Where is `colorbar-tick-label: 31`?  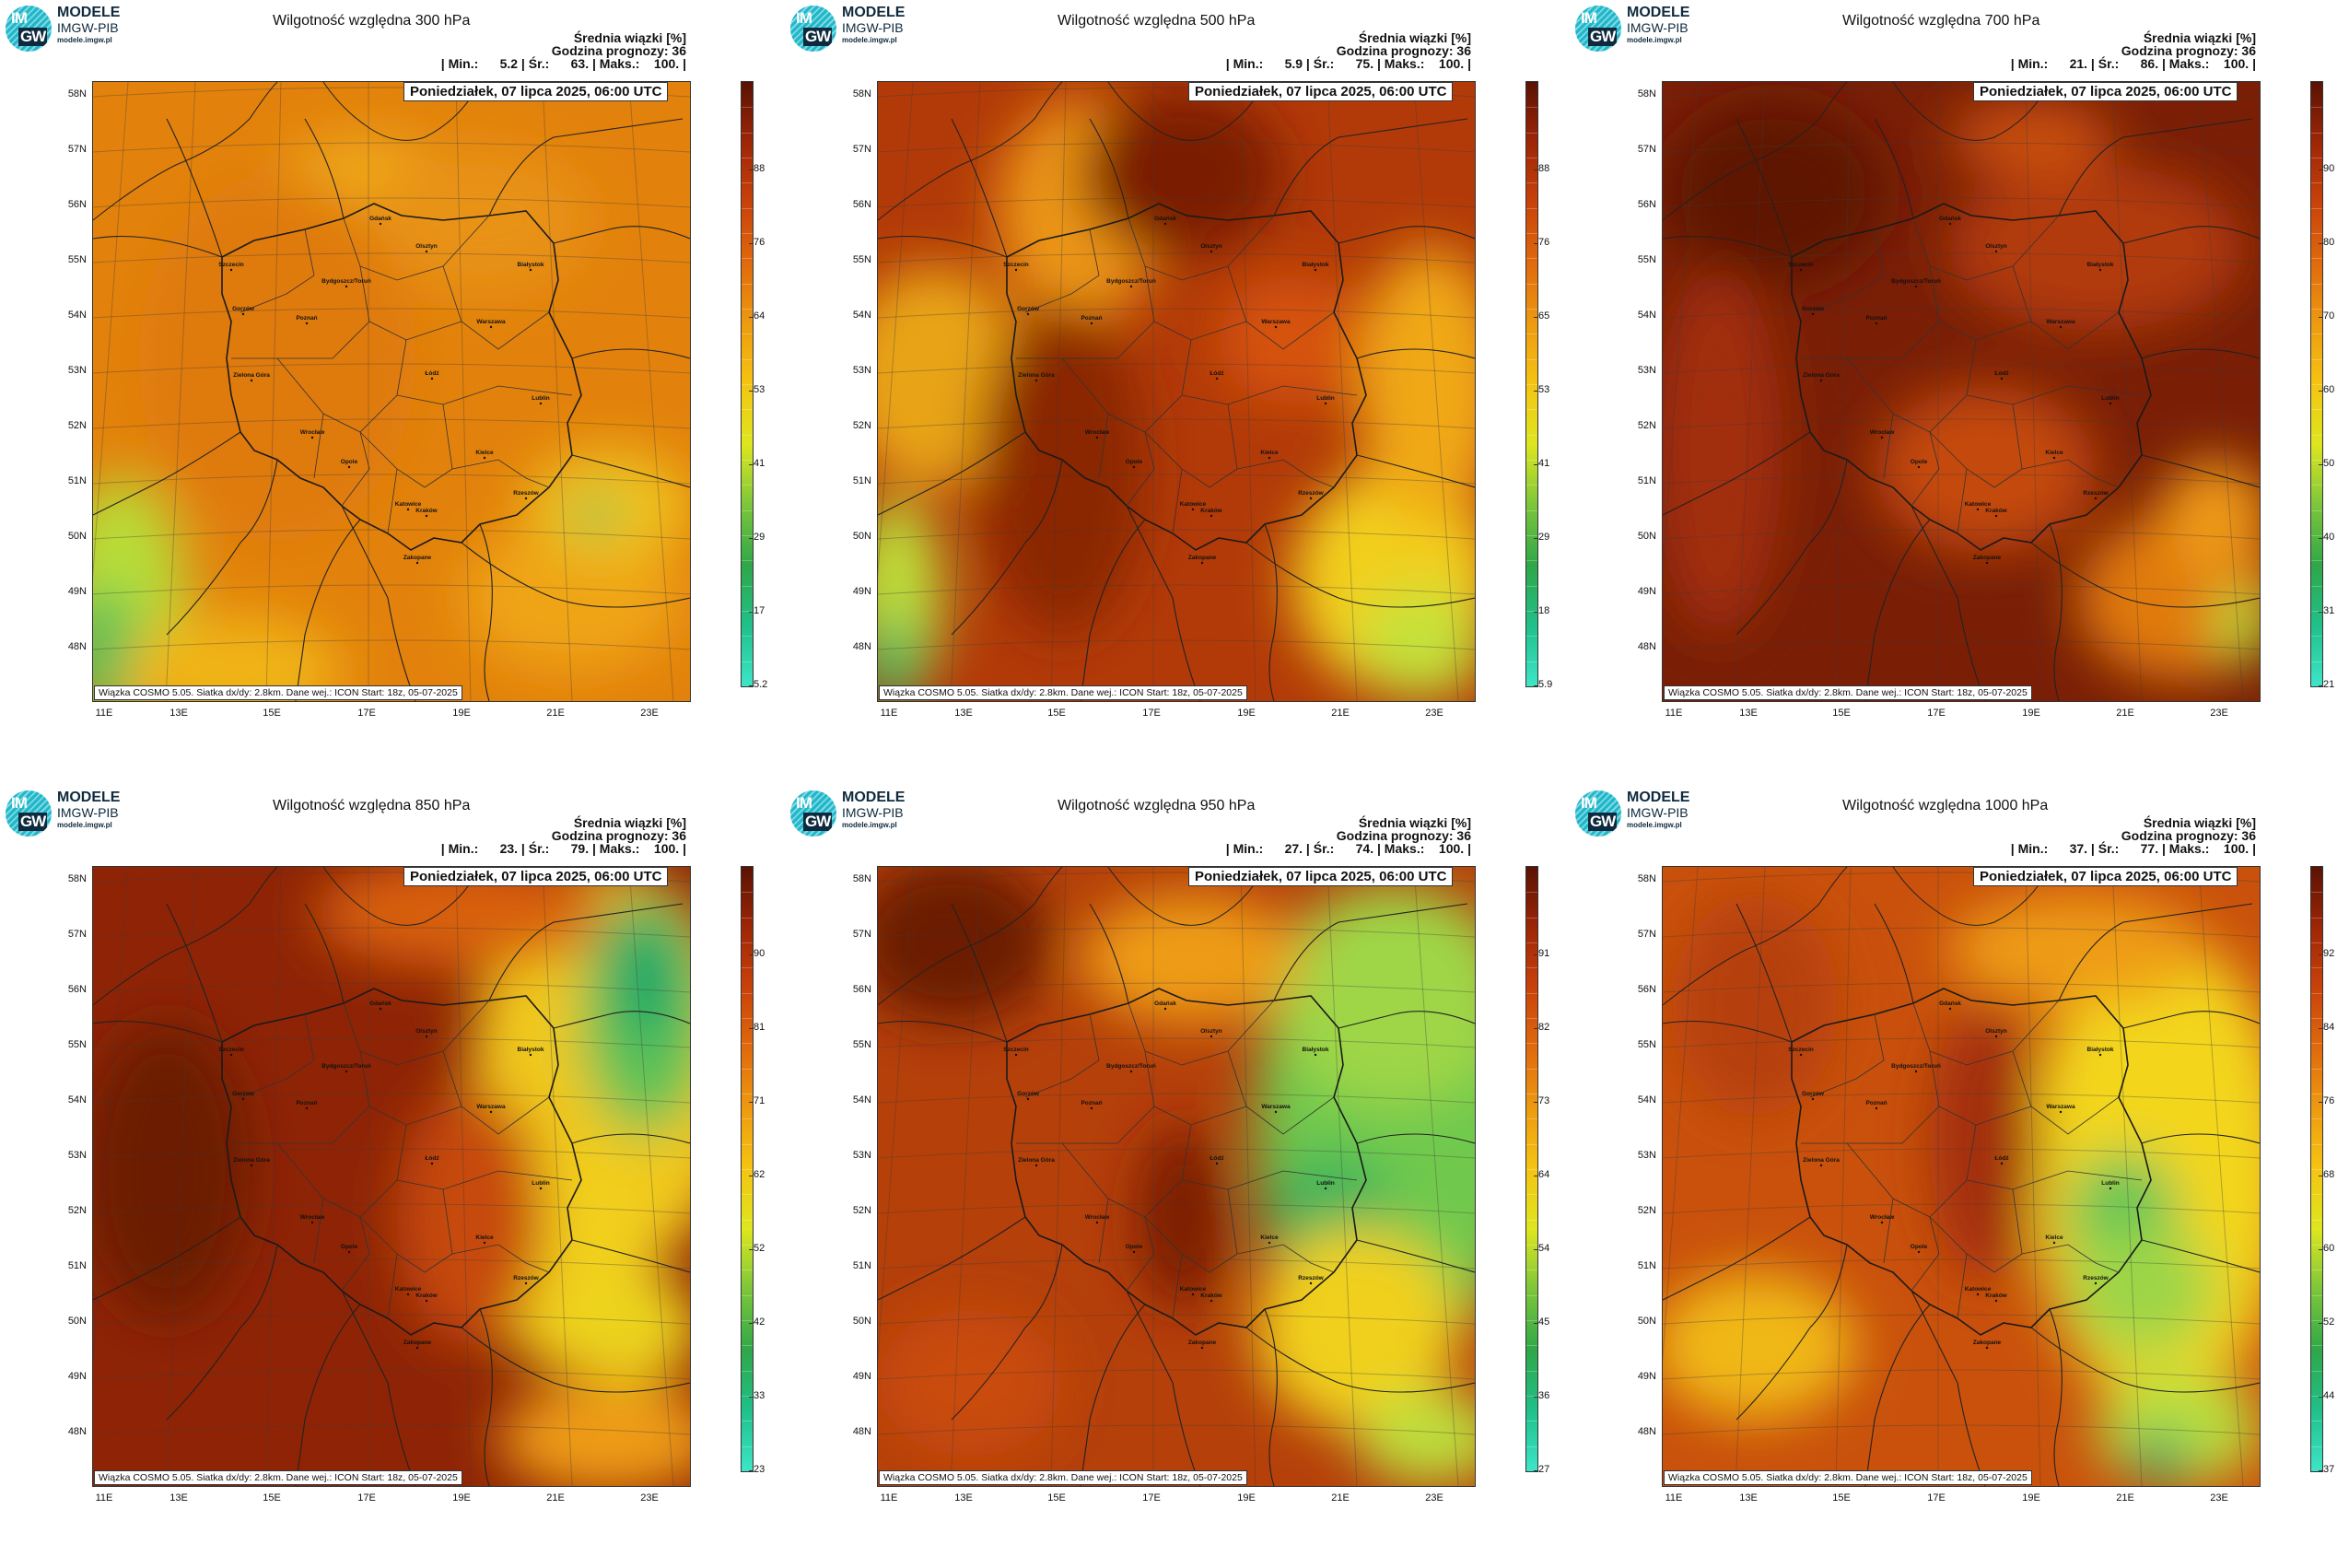
colorbar-tick-label: 31 is located at coordinates (2329, 610).